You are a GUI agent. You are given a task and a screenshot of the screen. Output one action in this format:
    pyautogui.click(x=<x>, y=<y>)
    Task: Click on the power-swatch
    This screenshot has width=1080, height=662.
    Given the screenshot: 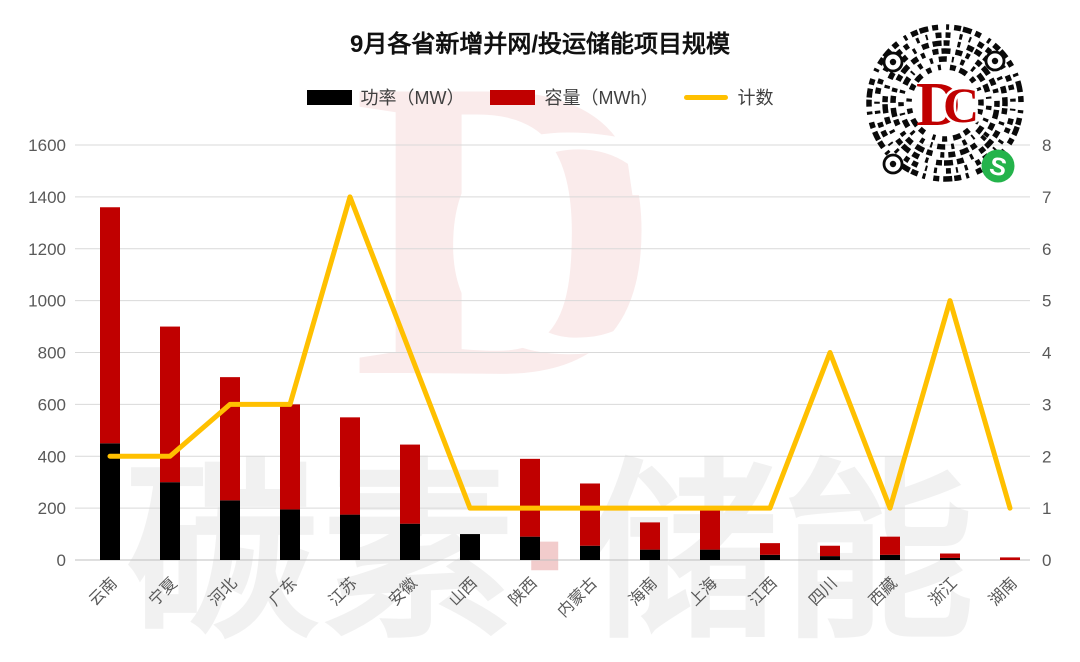 What is the action you would take?
    pyautogui.click(x=329, y=97)
    